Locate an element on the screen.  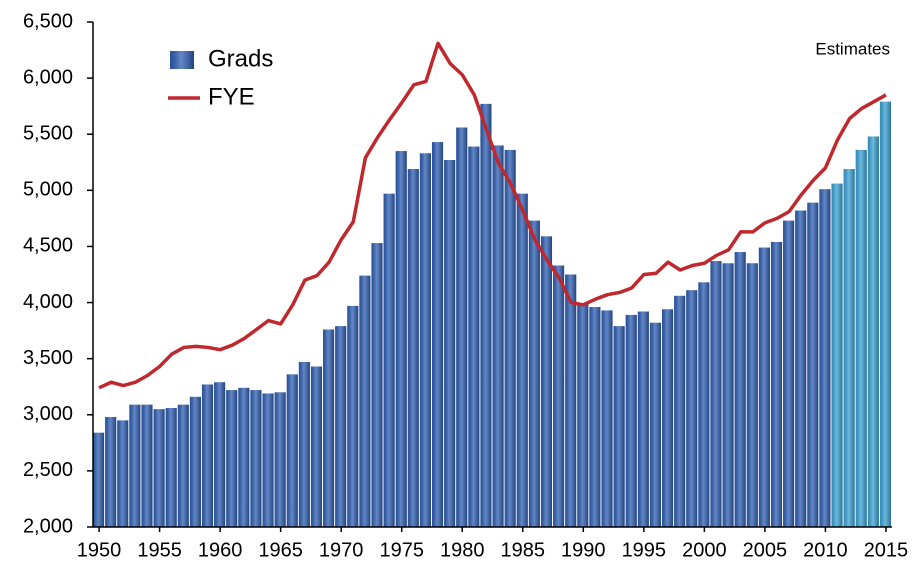
x-tick-label: 1975 is located at coordinates (401, 550).